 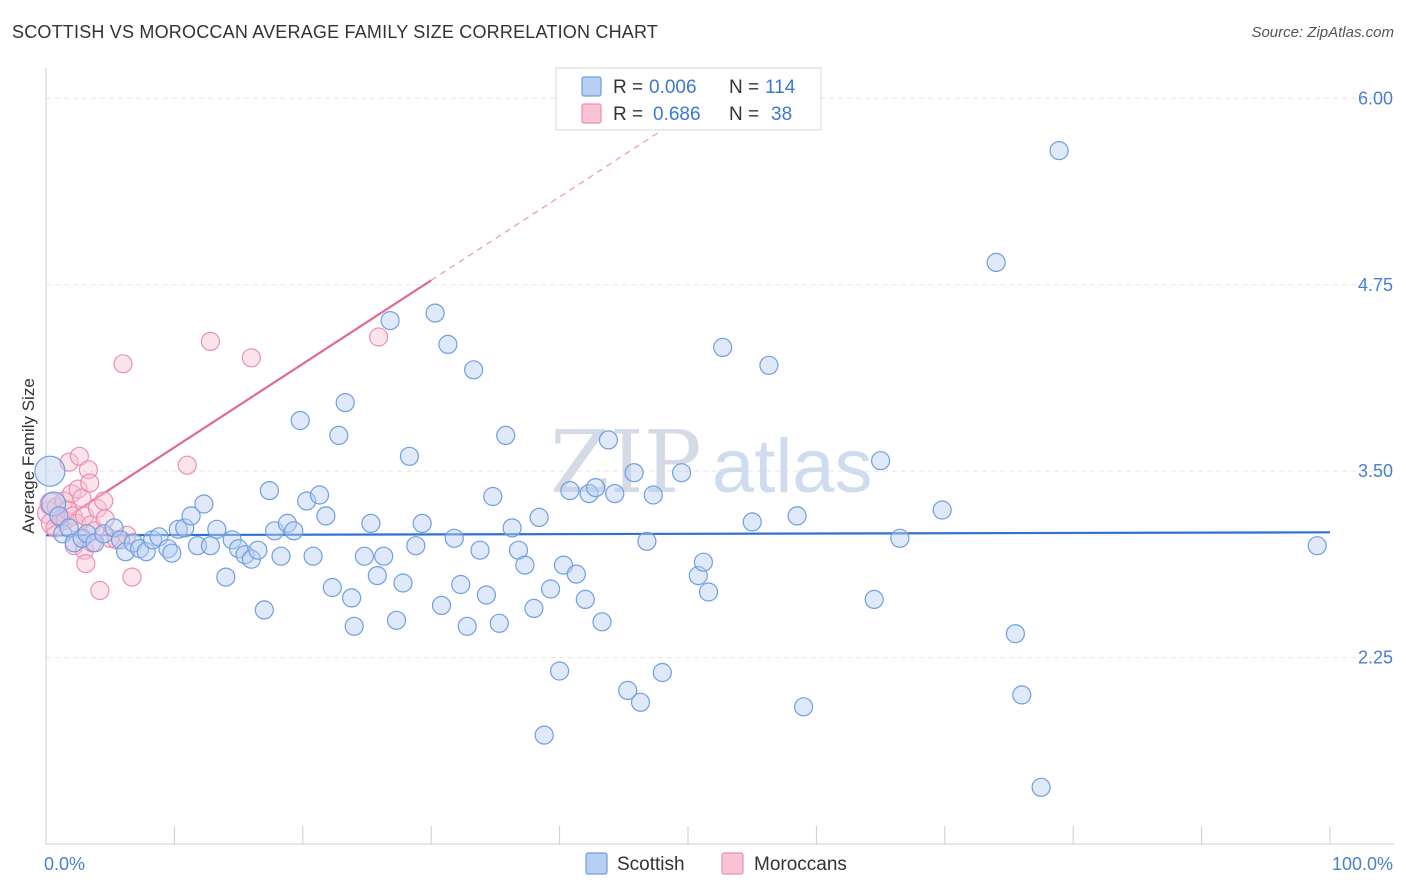 I want to click on legend-n-label-moroccan: N =, so click(x=744, y=114).